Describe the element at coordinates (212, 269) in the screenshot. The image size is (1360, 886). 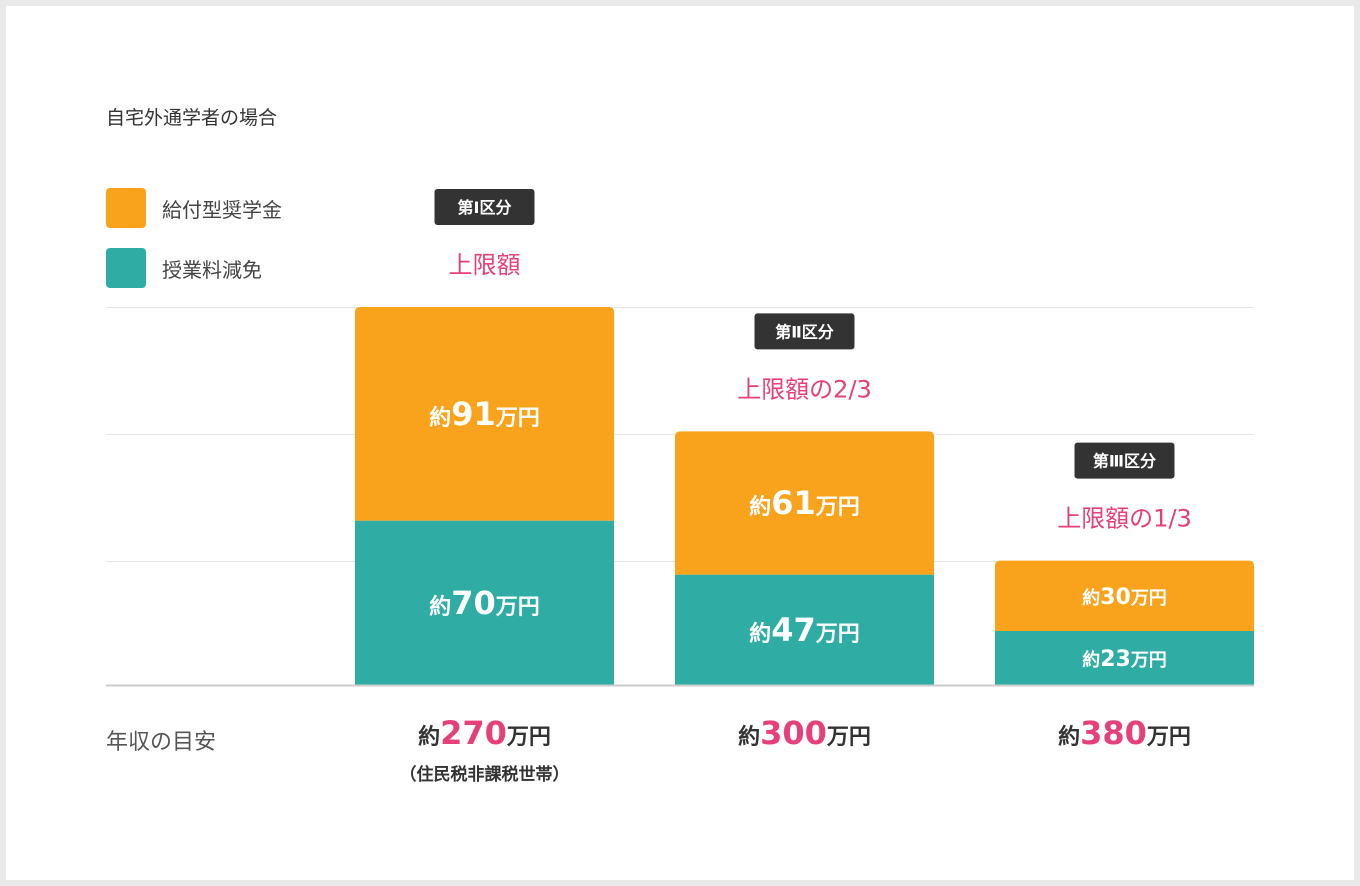
I see `legend-label-tuition: 授業料減免` at that location.